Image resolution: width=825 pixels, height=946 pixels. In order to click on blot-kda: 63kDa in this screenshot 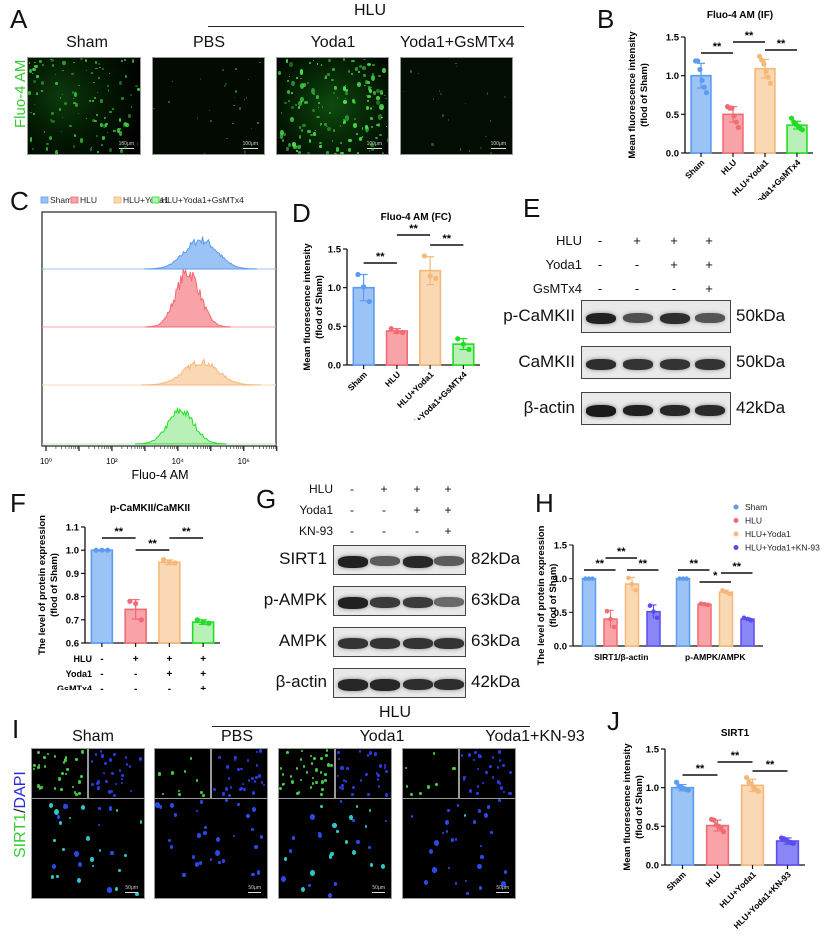, I will do `click(496, 640)`.